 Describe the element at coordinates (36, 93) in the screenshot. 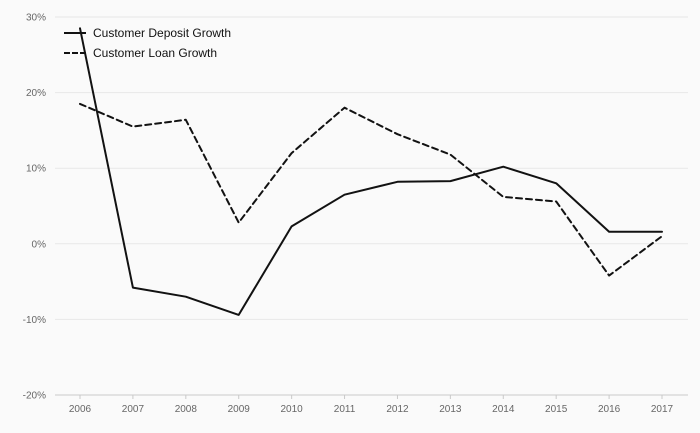

I see `y-tick-label: 20%` at that location.